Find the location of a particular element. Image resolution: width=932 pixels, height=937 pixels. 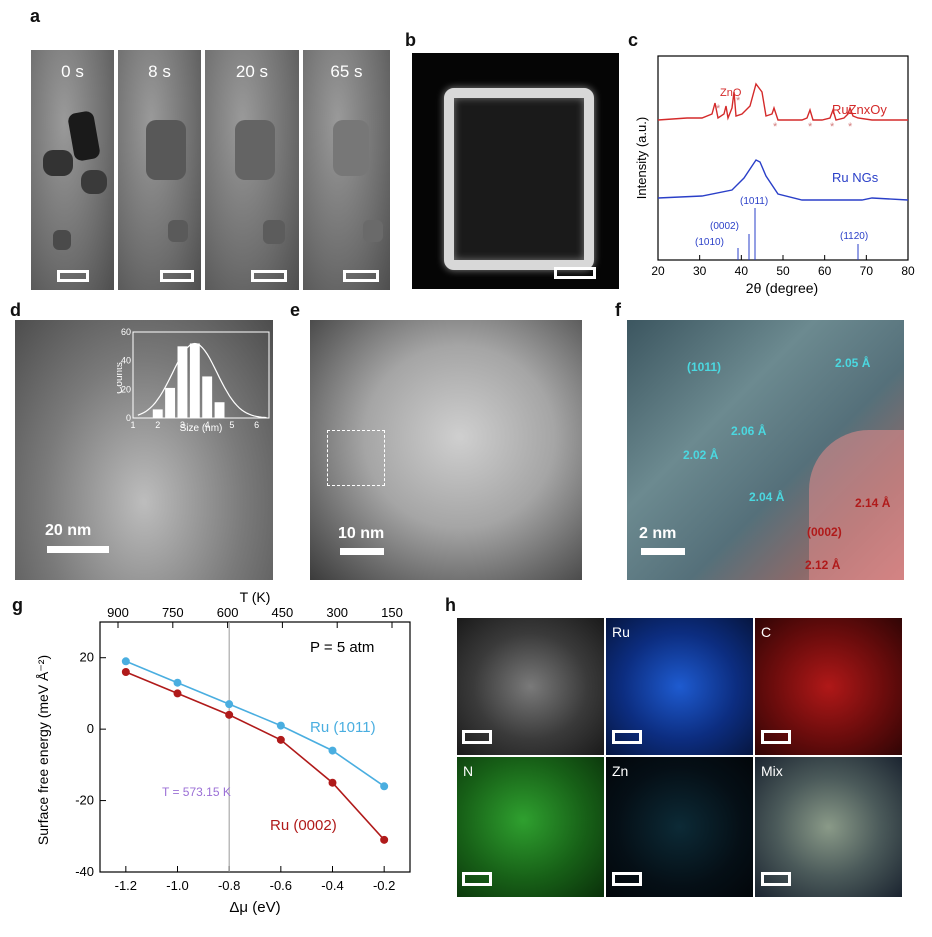

pressure-label: P = 5 atm is located at coordinates (342, 647).